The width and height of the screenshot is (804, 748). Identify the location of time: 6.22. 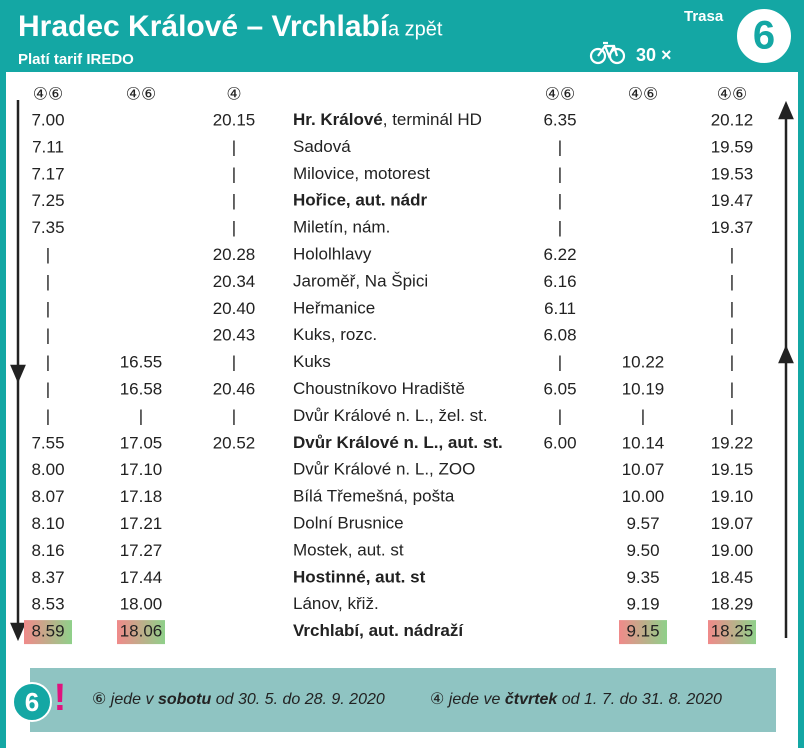
(559, 254).